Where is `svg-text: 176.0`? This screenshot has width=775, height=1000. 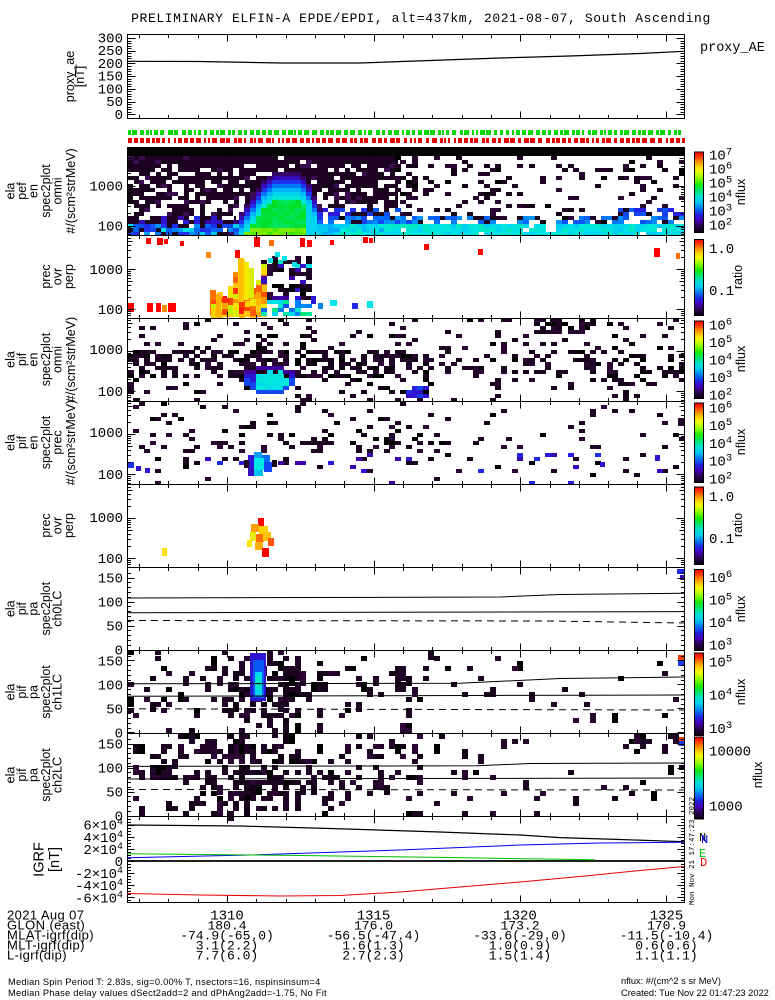 svg-text: 176.0 is located at coordinates (373, 926).